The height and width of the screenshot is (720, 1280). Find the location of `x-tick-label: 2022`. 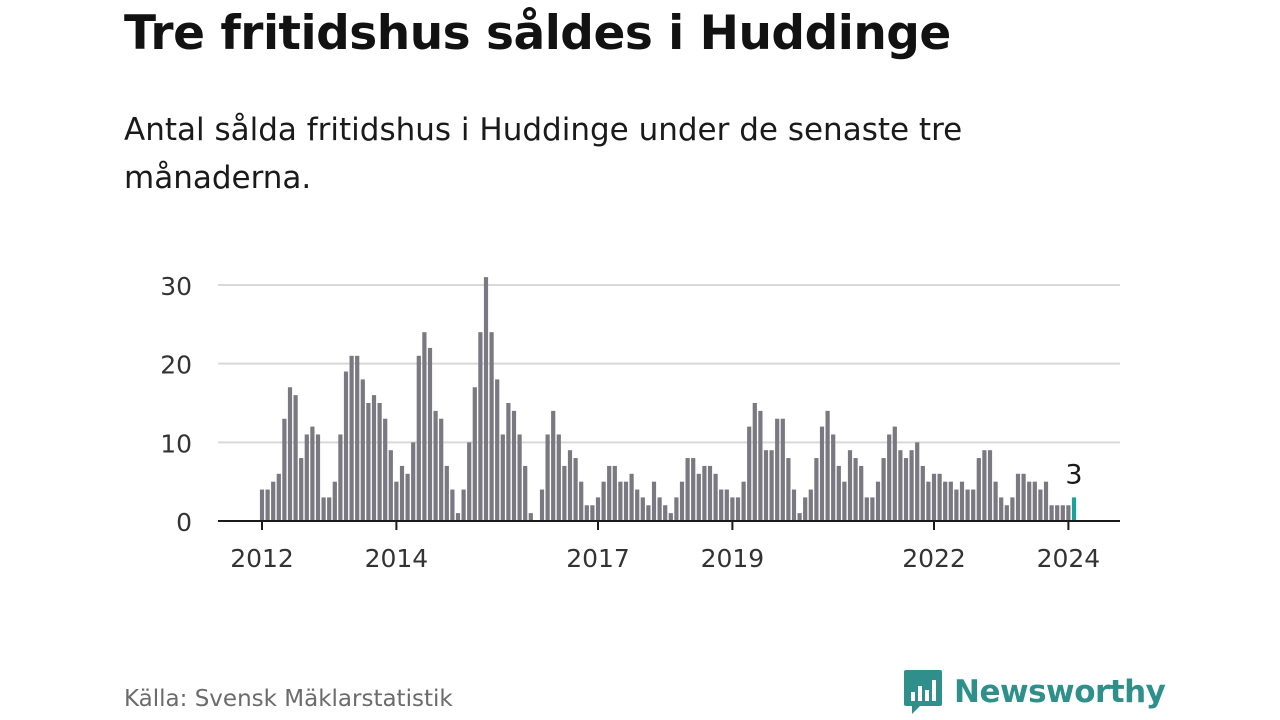

x-tick-label: 2022 is located at coordinates (934, 558).